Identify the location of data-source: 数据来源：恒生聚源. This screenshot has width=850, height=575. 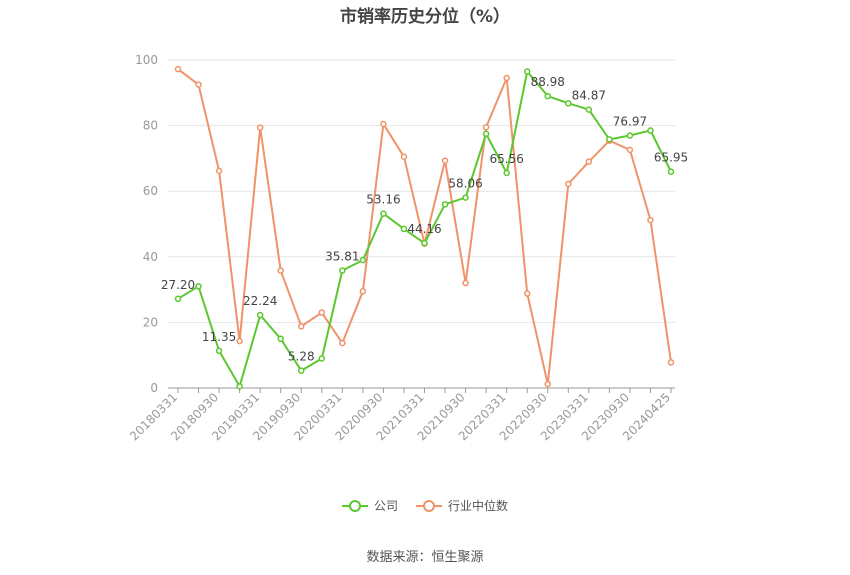
(425, 557).